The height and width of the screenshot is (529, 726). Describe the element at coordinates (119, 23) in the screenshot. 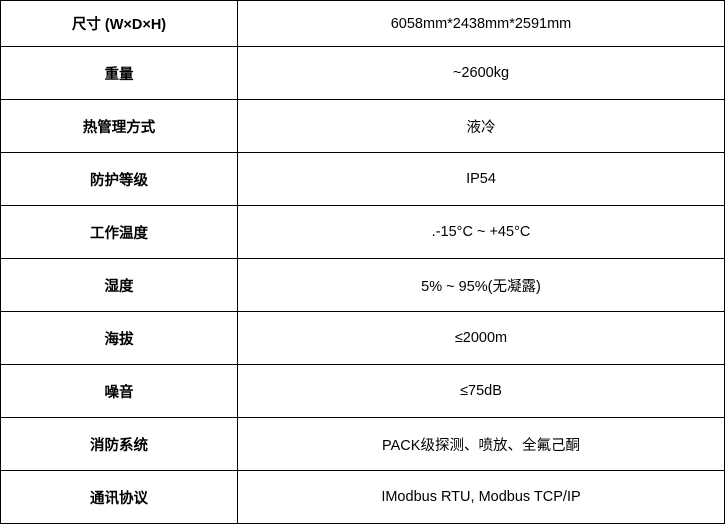

I see `spec-label: 尺寸 (W×D×H)` at that location.